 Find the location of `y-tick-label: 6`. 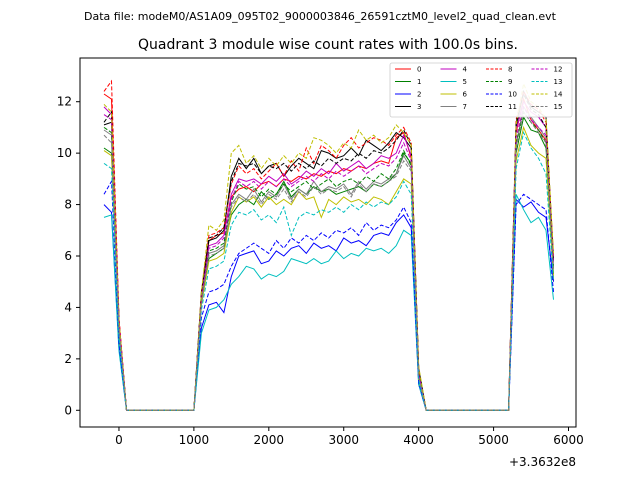

y-tick-label: 6 is located at coordinates (68, 256).